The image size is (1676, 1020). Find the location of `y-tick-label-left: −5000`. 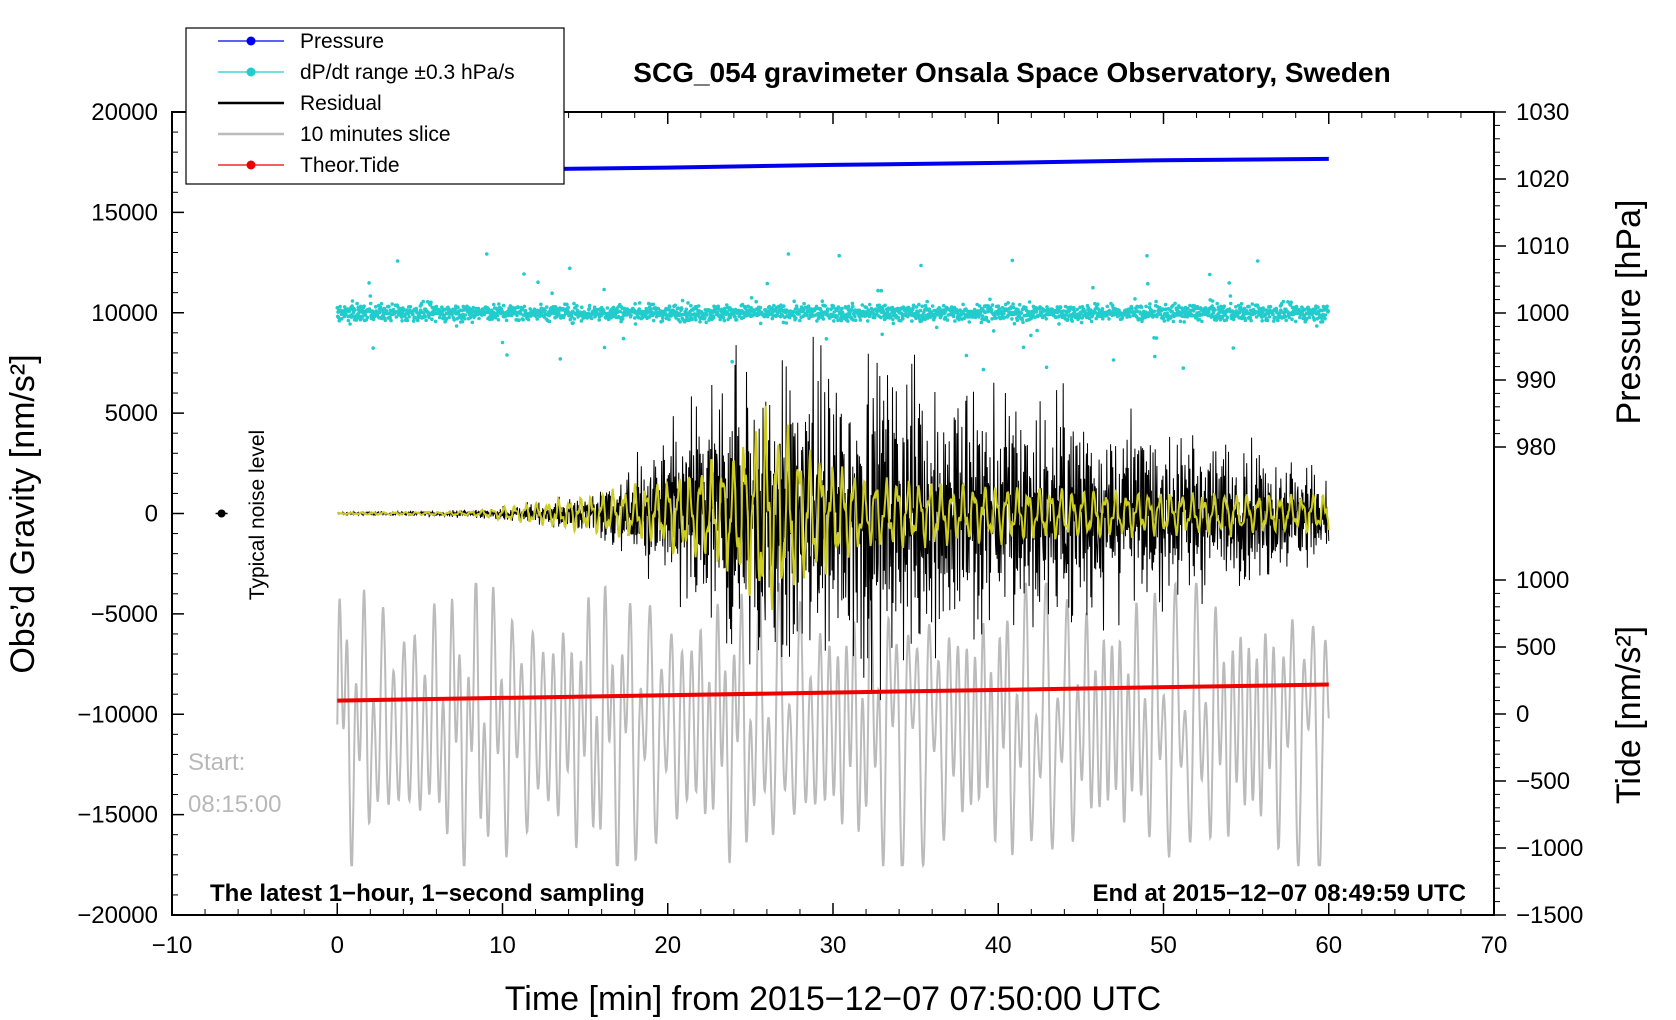

y-tick-label-left: −5000 is located at coordinates (124, 614).